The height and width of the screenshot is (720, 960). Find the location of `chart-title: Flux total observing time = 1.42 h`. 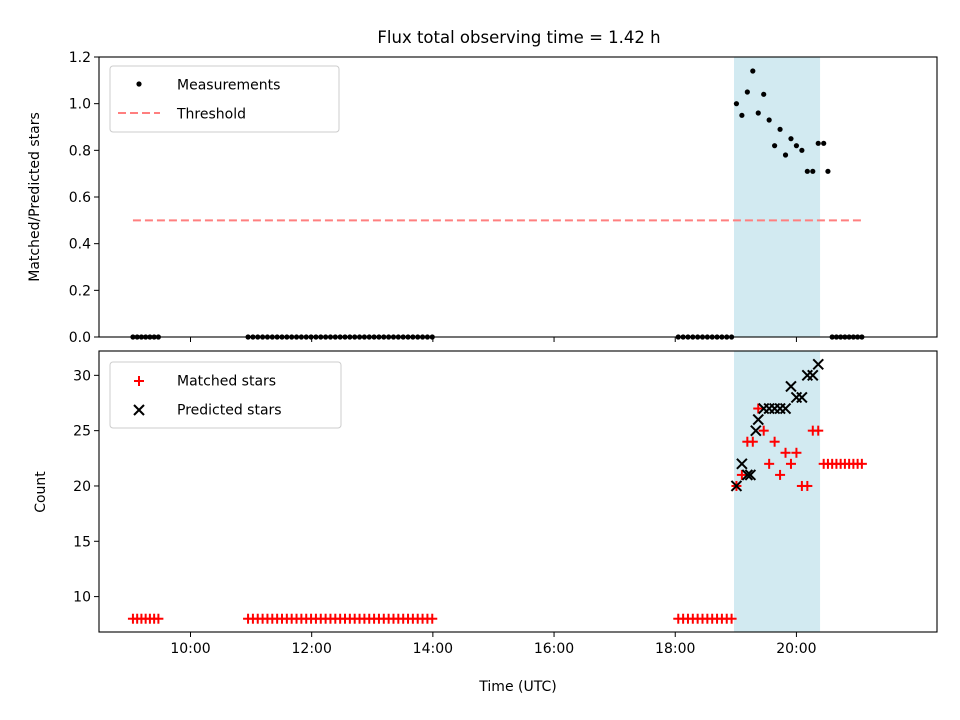

chart-title: Flux total observing time = 1.42 h is located at coordinates (518, 37).